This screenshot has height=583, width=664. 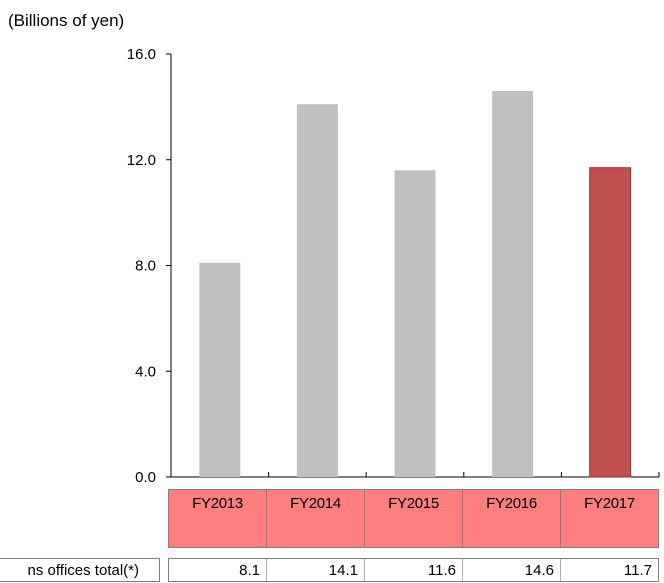 What do you see at coordinates (316, 570) in the screenshot?
I see `data-value-cell: 14.1` at bounding box center [316, 570].